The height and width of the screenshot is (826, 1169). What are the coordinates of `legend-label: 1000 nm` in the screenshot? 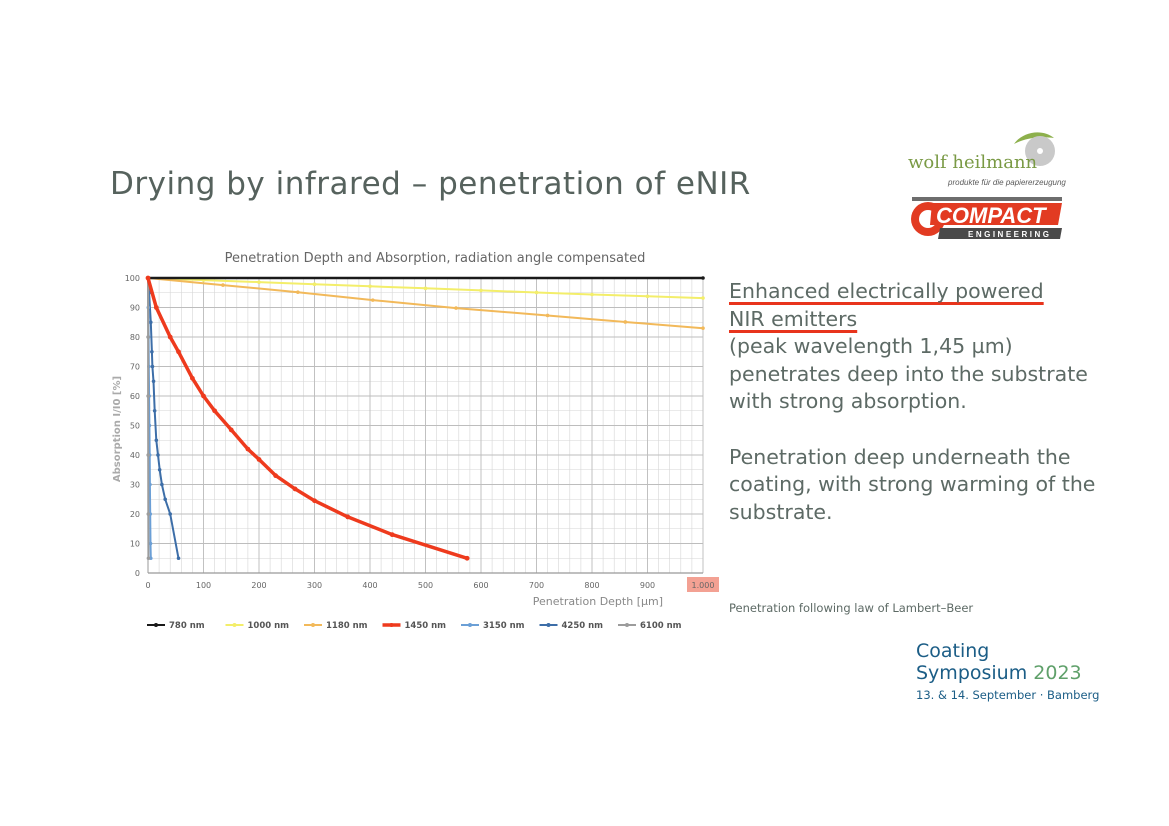 It's located at (269, 626).